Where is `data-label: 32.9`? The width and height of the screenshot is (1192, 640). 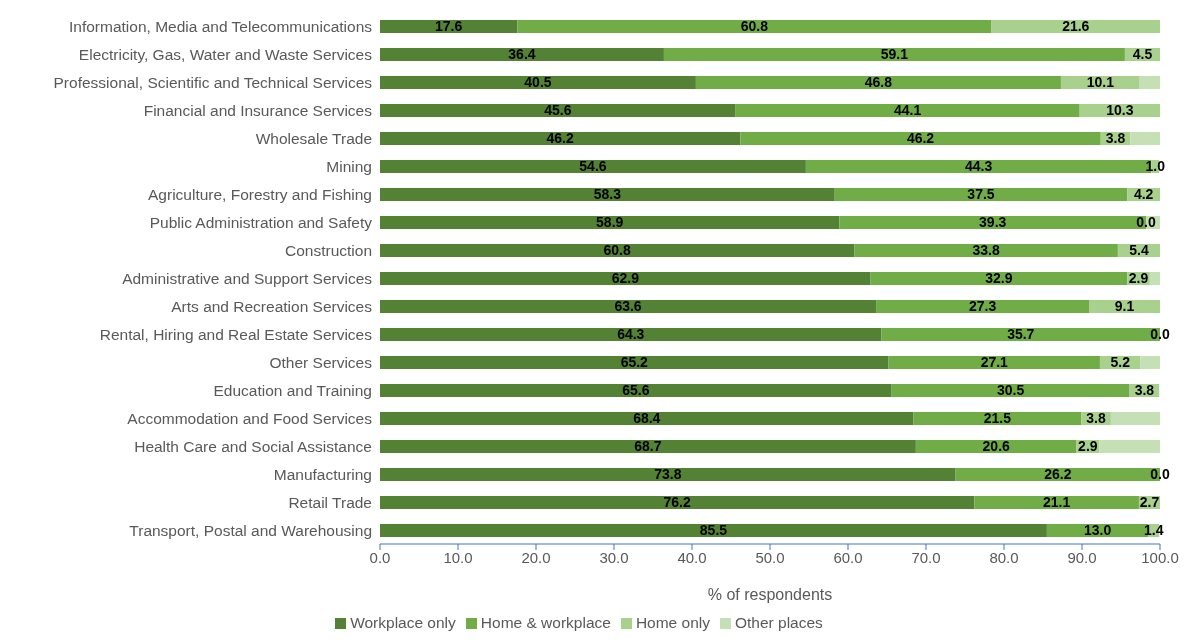
data-label: 32.9 is located at coordinates (999, 278).